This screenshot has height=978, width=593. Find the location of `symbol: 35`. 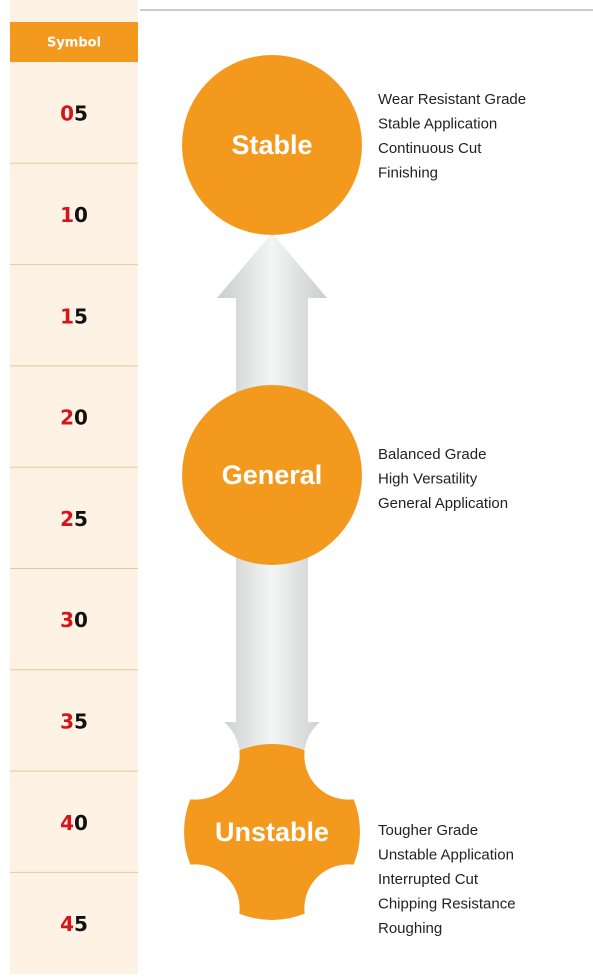

symbol: 35 is located at coordinates (74, 721).